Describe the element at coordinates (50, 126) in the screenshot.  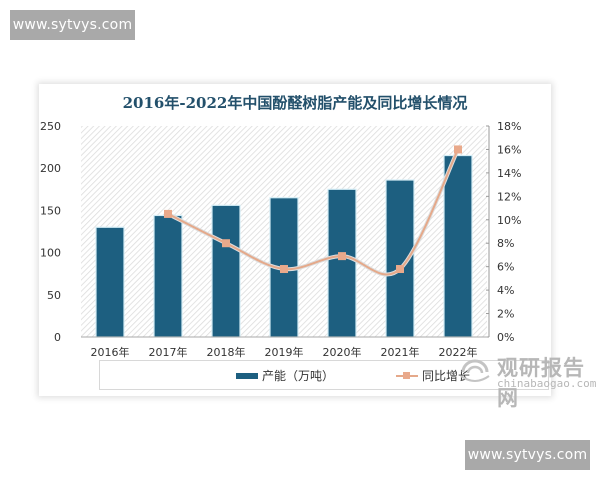
I see `left-axis-tick: 250` at that location.